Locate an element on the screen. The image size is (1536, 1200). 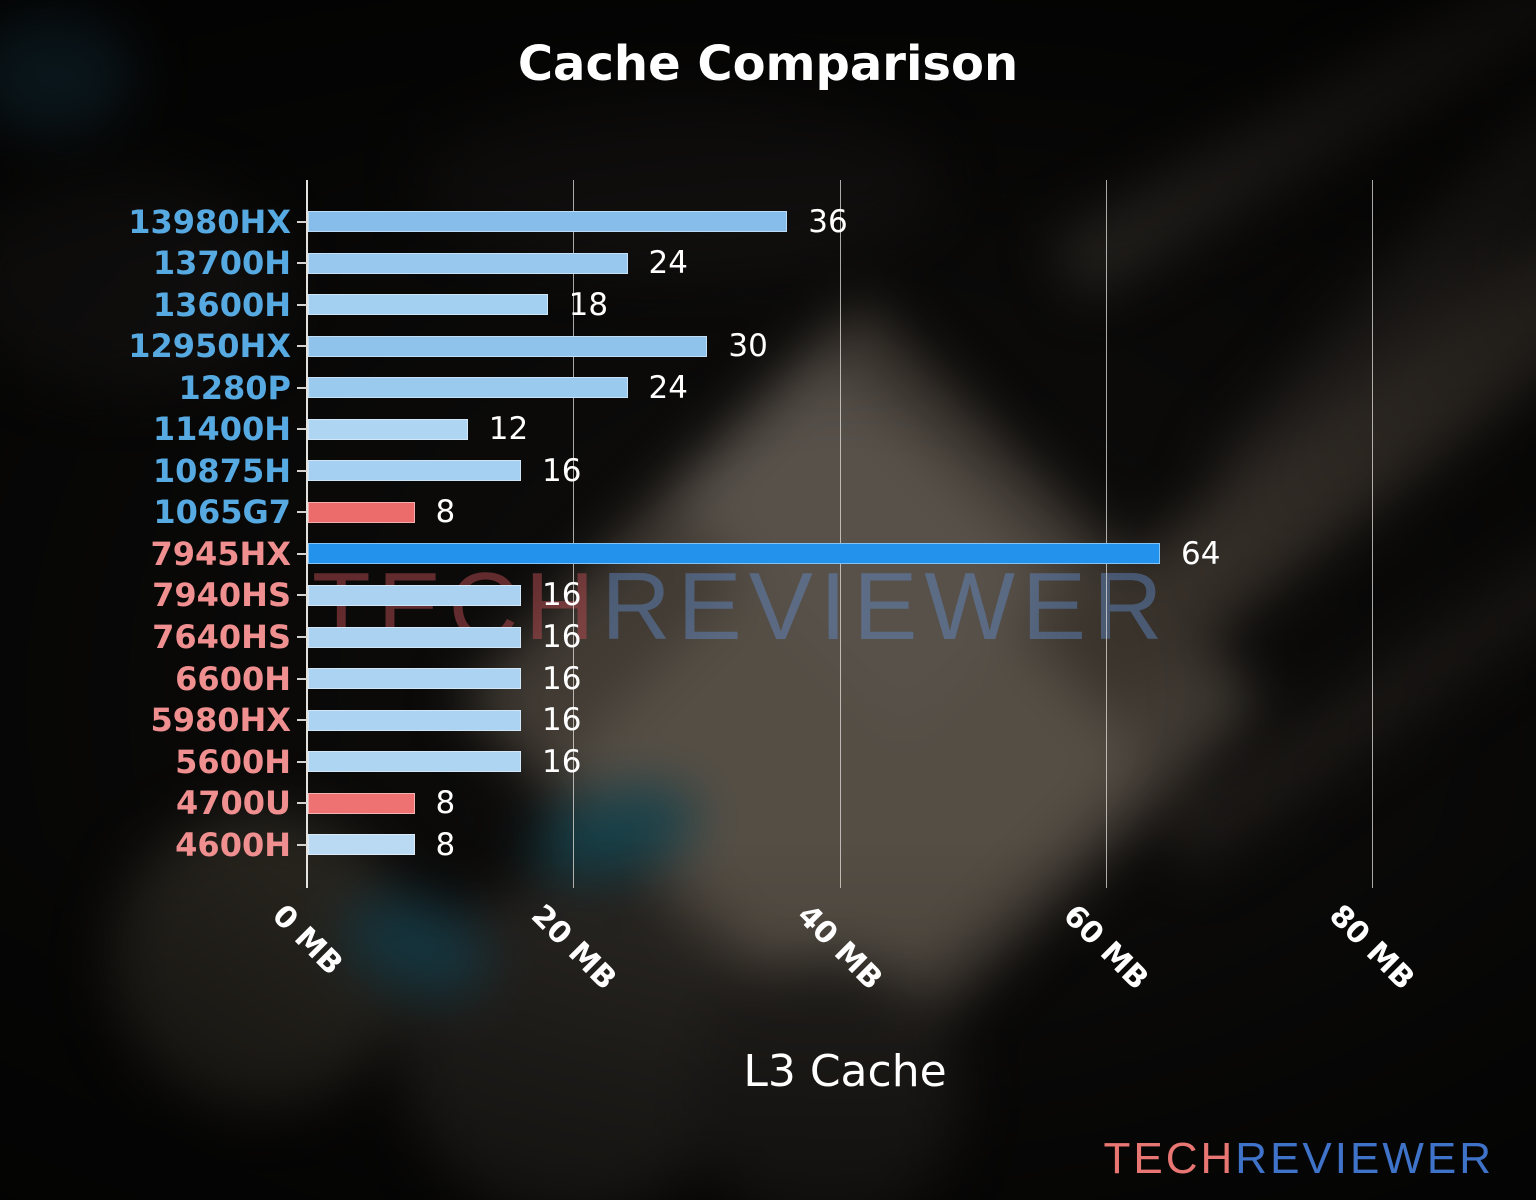
value-label: 12 is located at coordinates (508, 429).